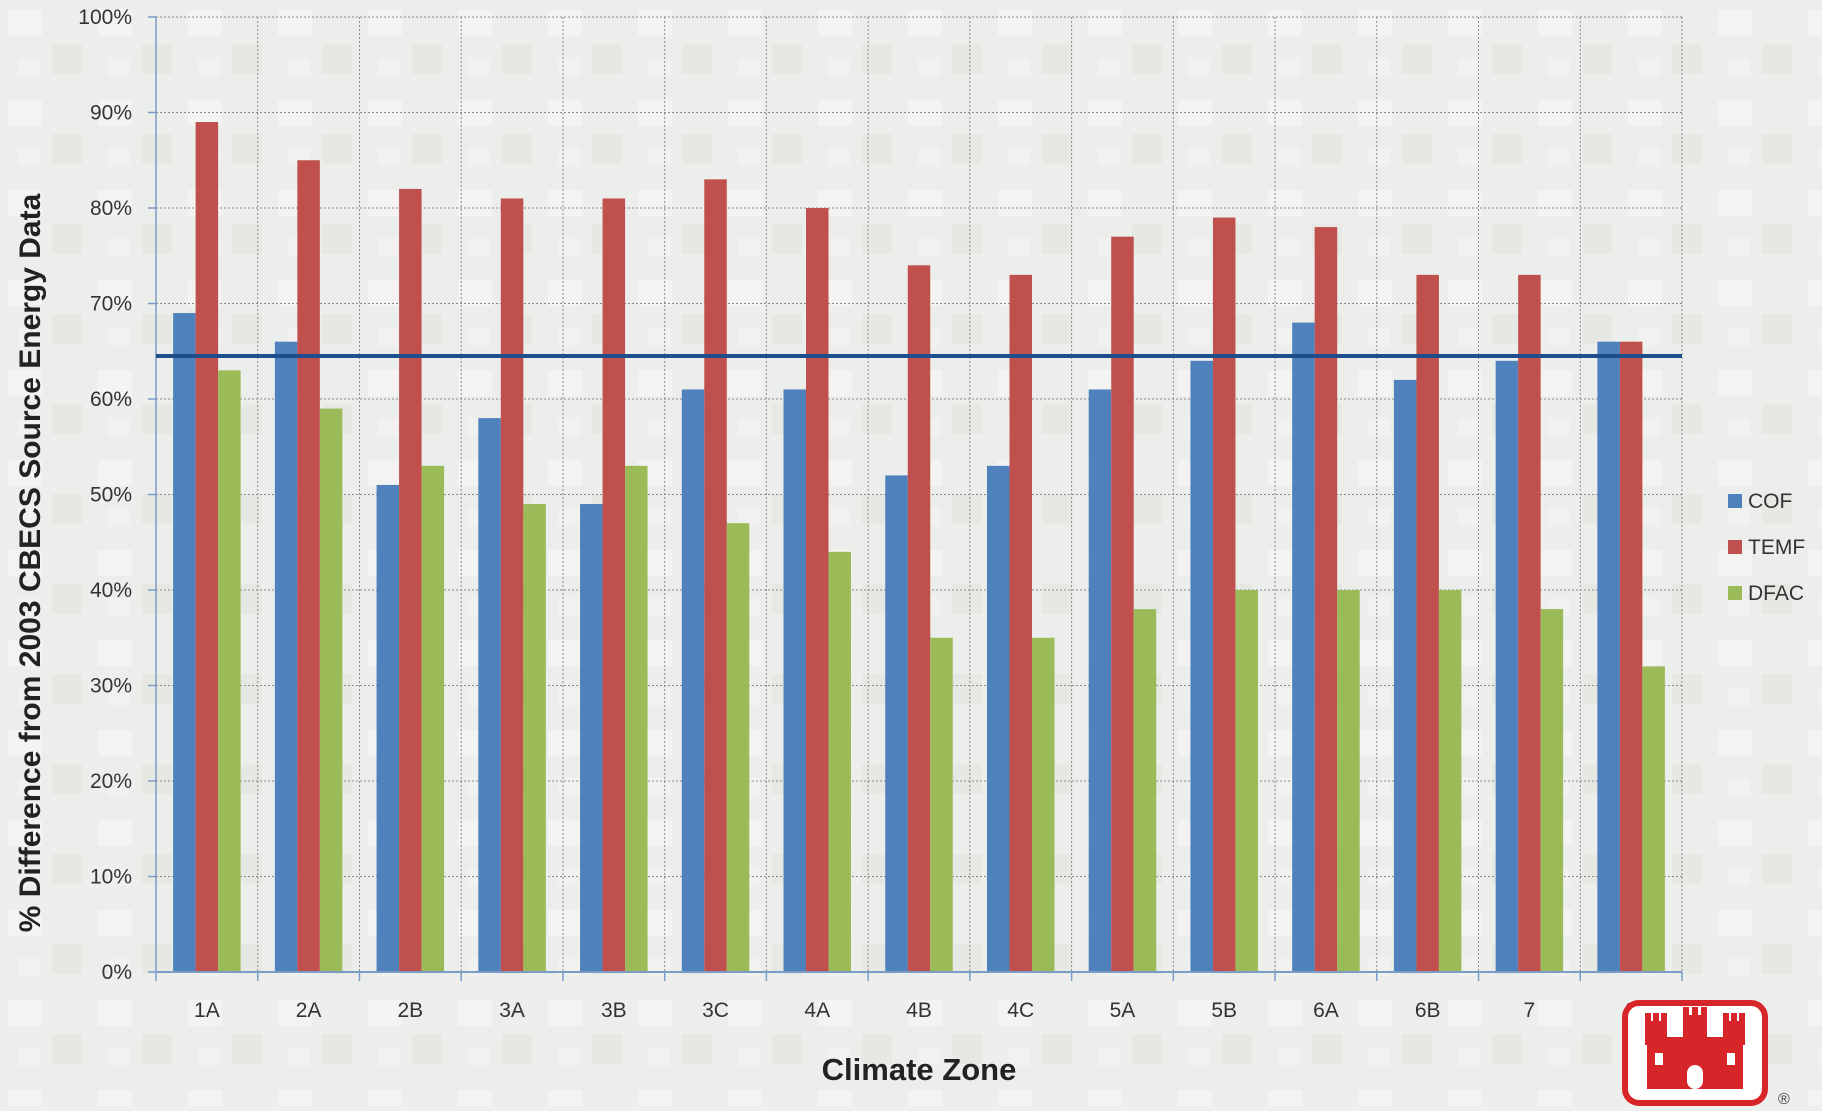 This screenshot has height=1111, width=1822. Describe the element at coordinates (1100, 680) in the screenshot. I see `bar-cof-5a` at that location.